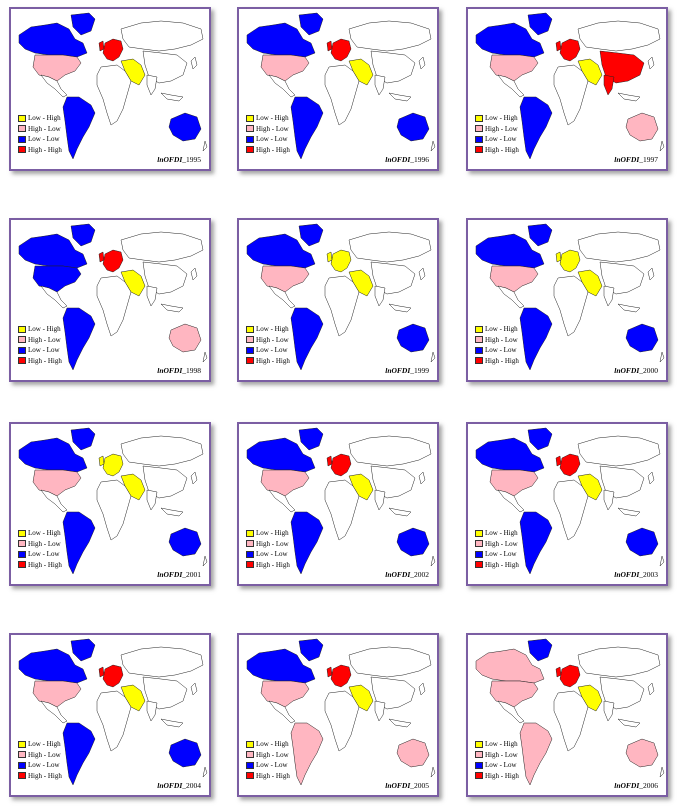  What do you see at coordinates (172, 723) in the screenshot?
I see `indonesia` at bounding box center [172, 723].